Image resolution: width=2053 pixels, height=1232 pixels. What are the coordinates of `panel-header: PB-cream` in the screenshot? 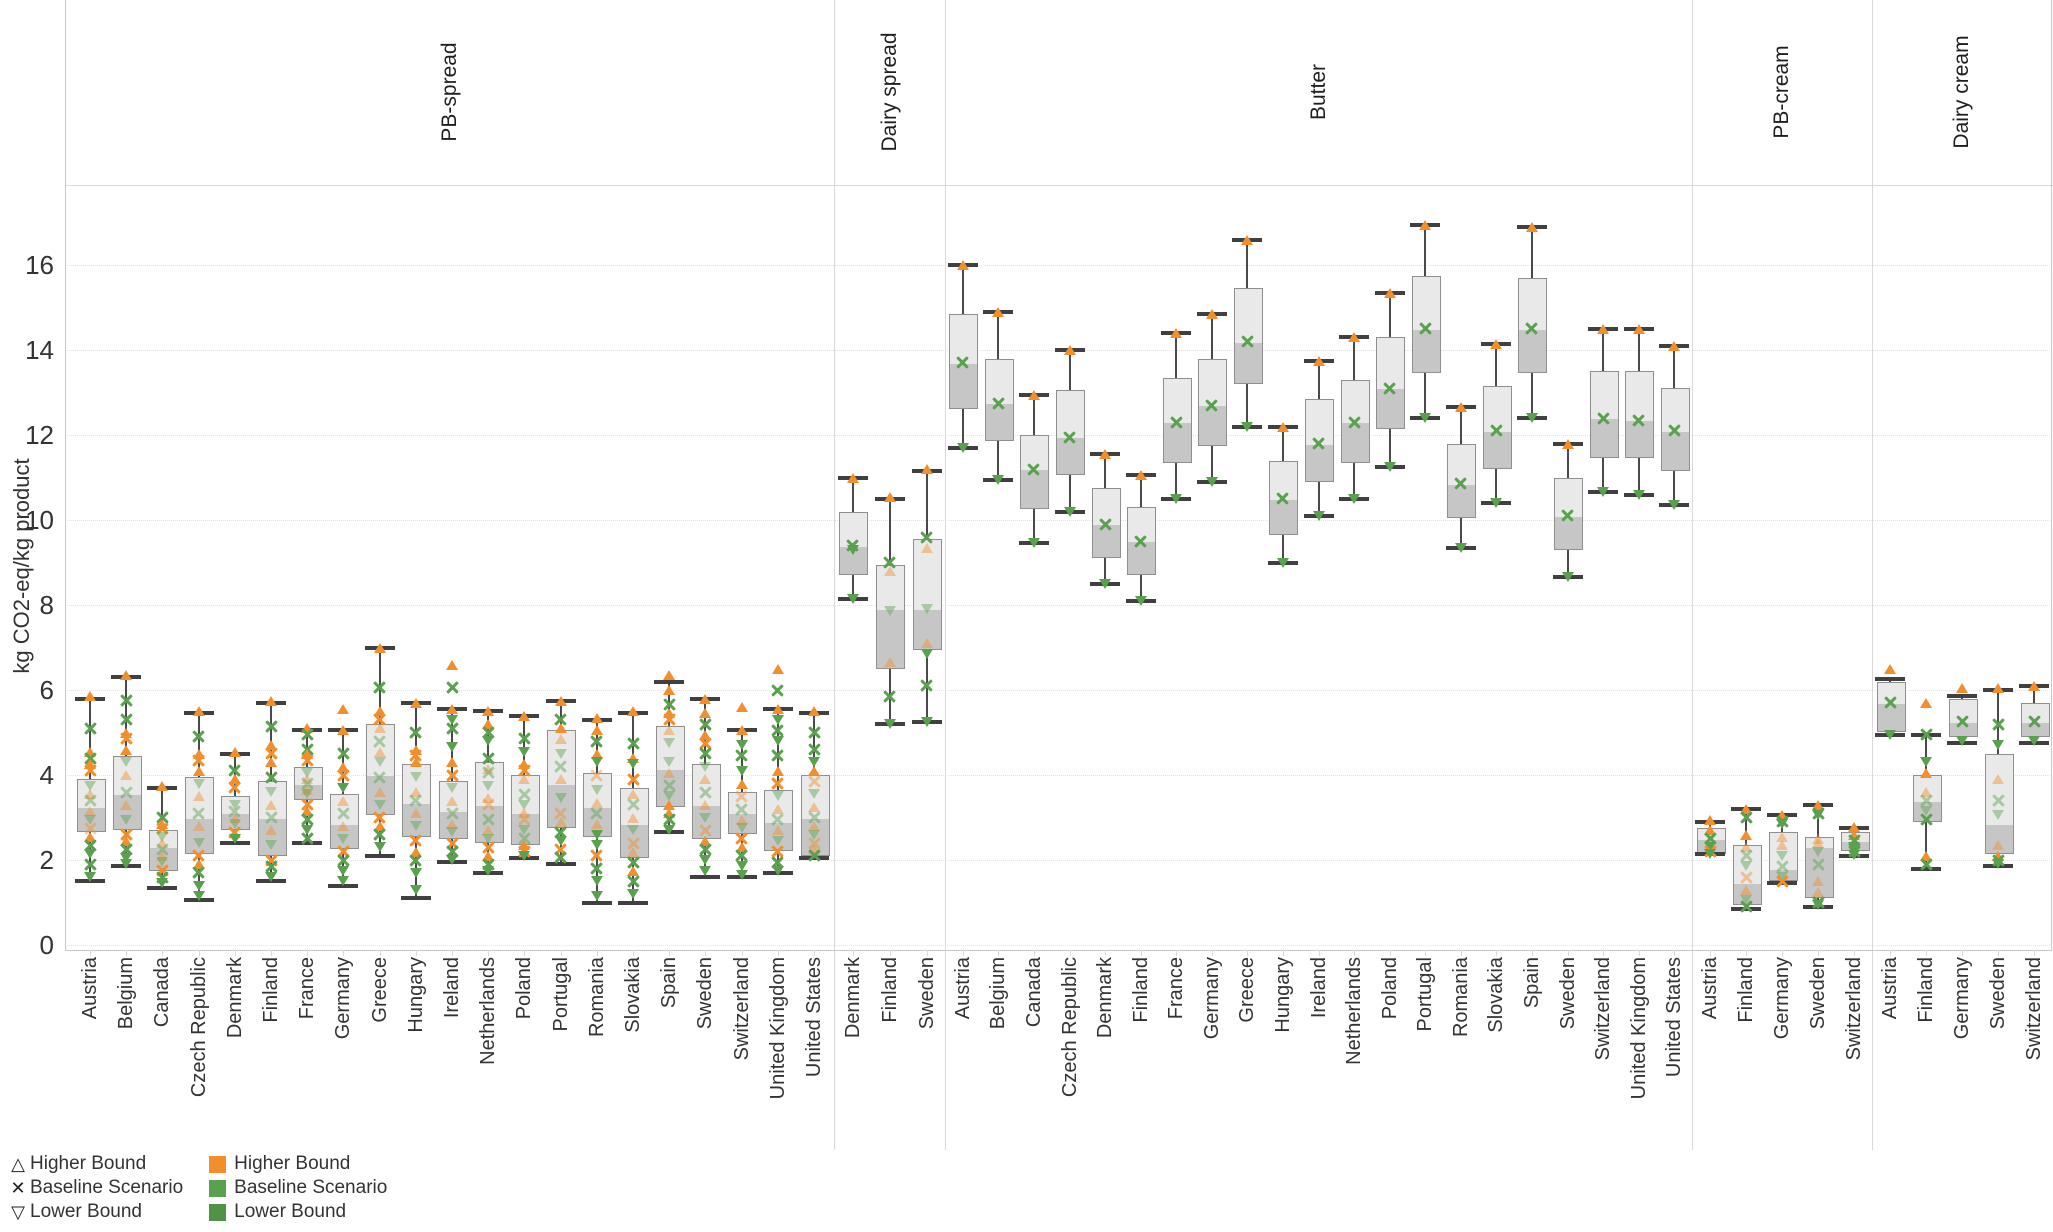 It's located at (1781, 92).